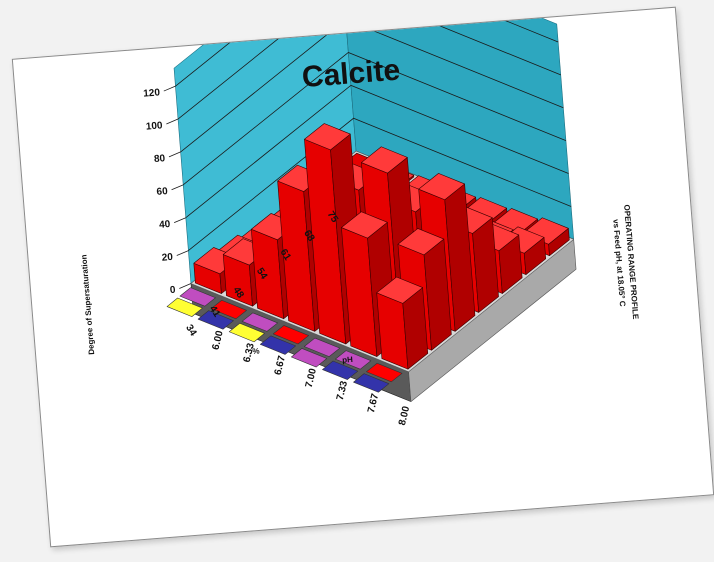 This screenshot has width=714, height=562. Describe the element at coordinates (256, 351) in the screenshot. I see `z-axis-name: %` at that location.